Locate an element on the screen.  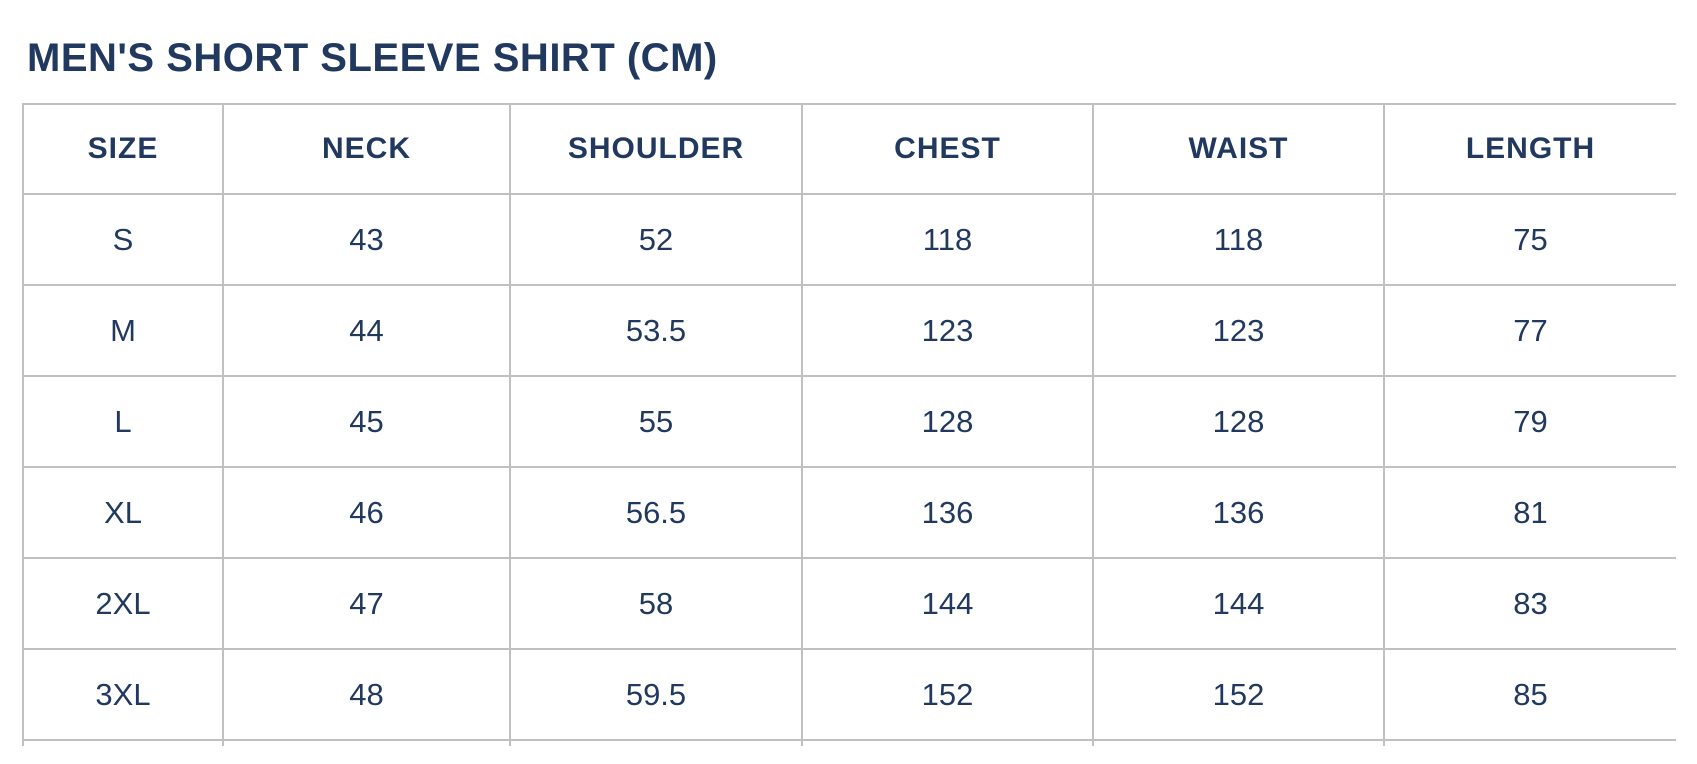
table-row-l: L 45 55 128 128 79 is located at coordinates (849, 421).